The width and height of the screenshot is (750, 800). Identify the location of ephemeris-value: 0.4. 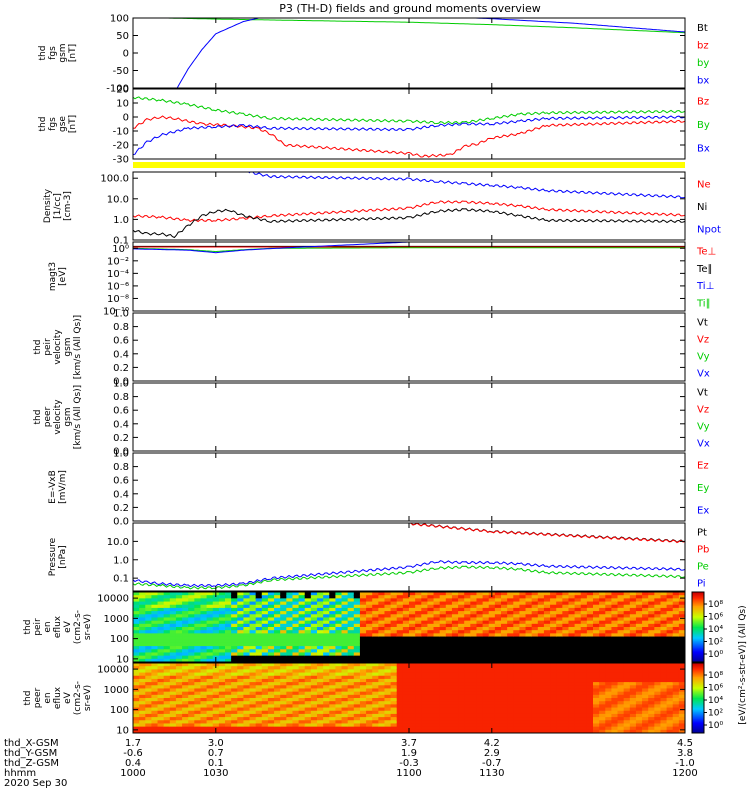
(133, 763).